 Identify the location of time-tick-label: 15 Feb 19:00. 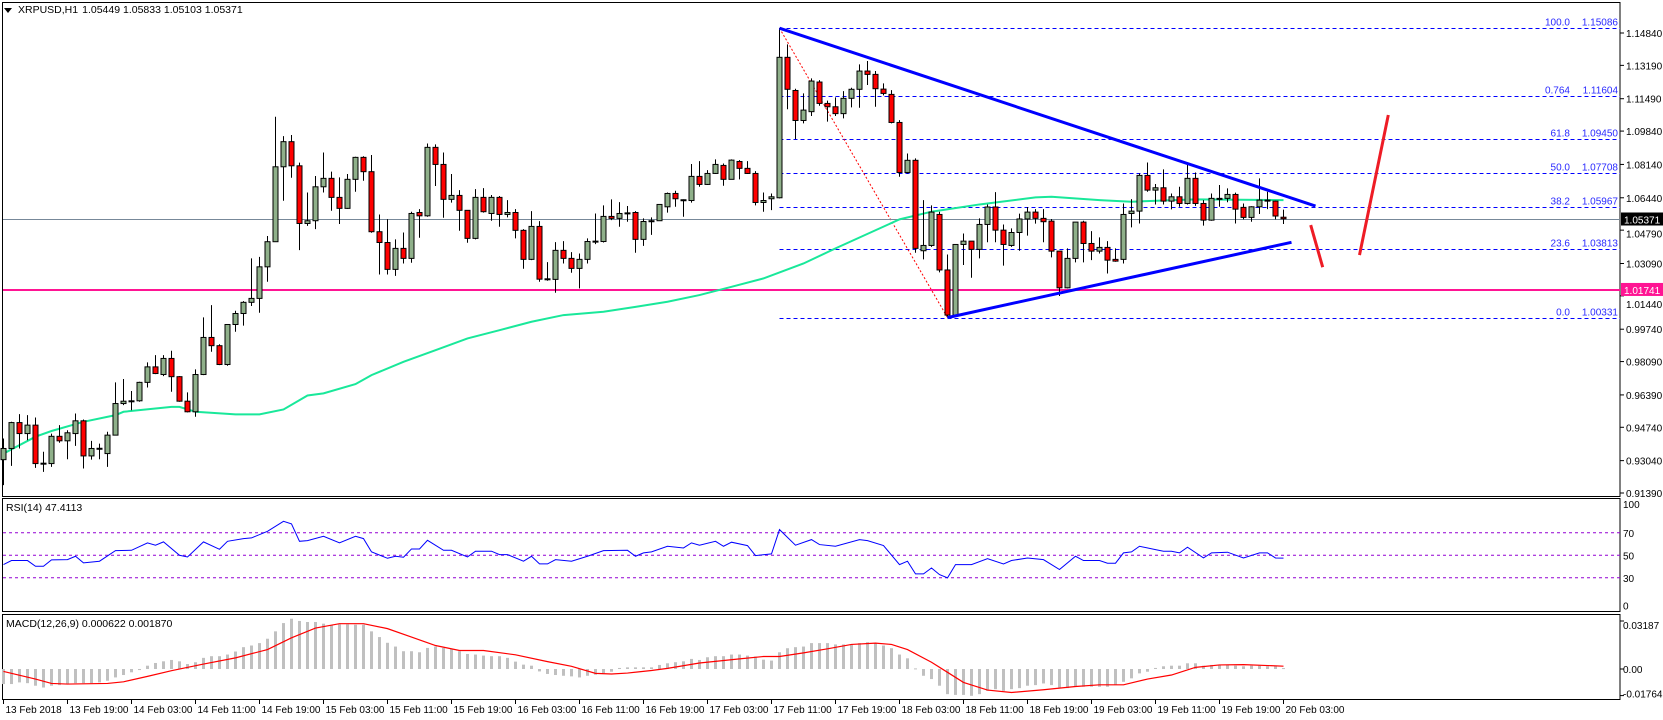
(483, 710).